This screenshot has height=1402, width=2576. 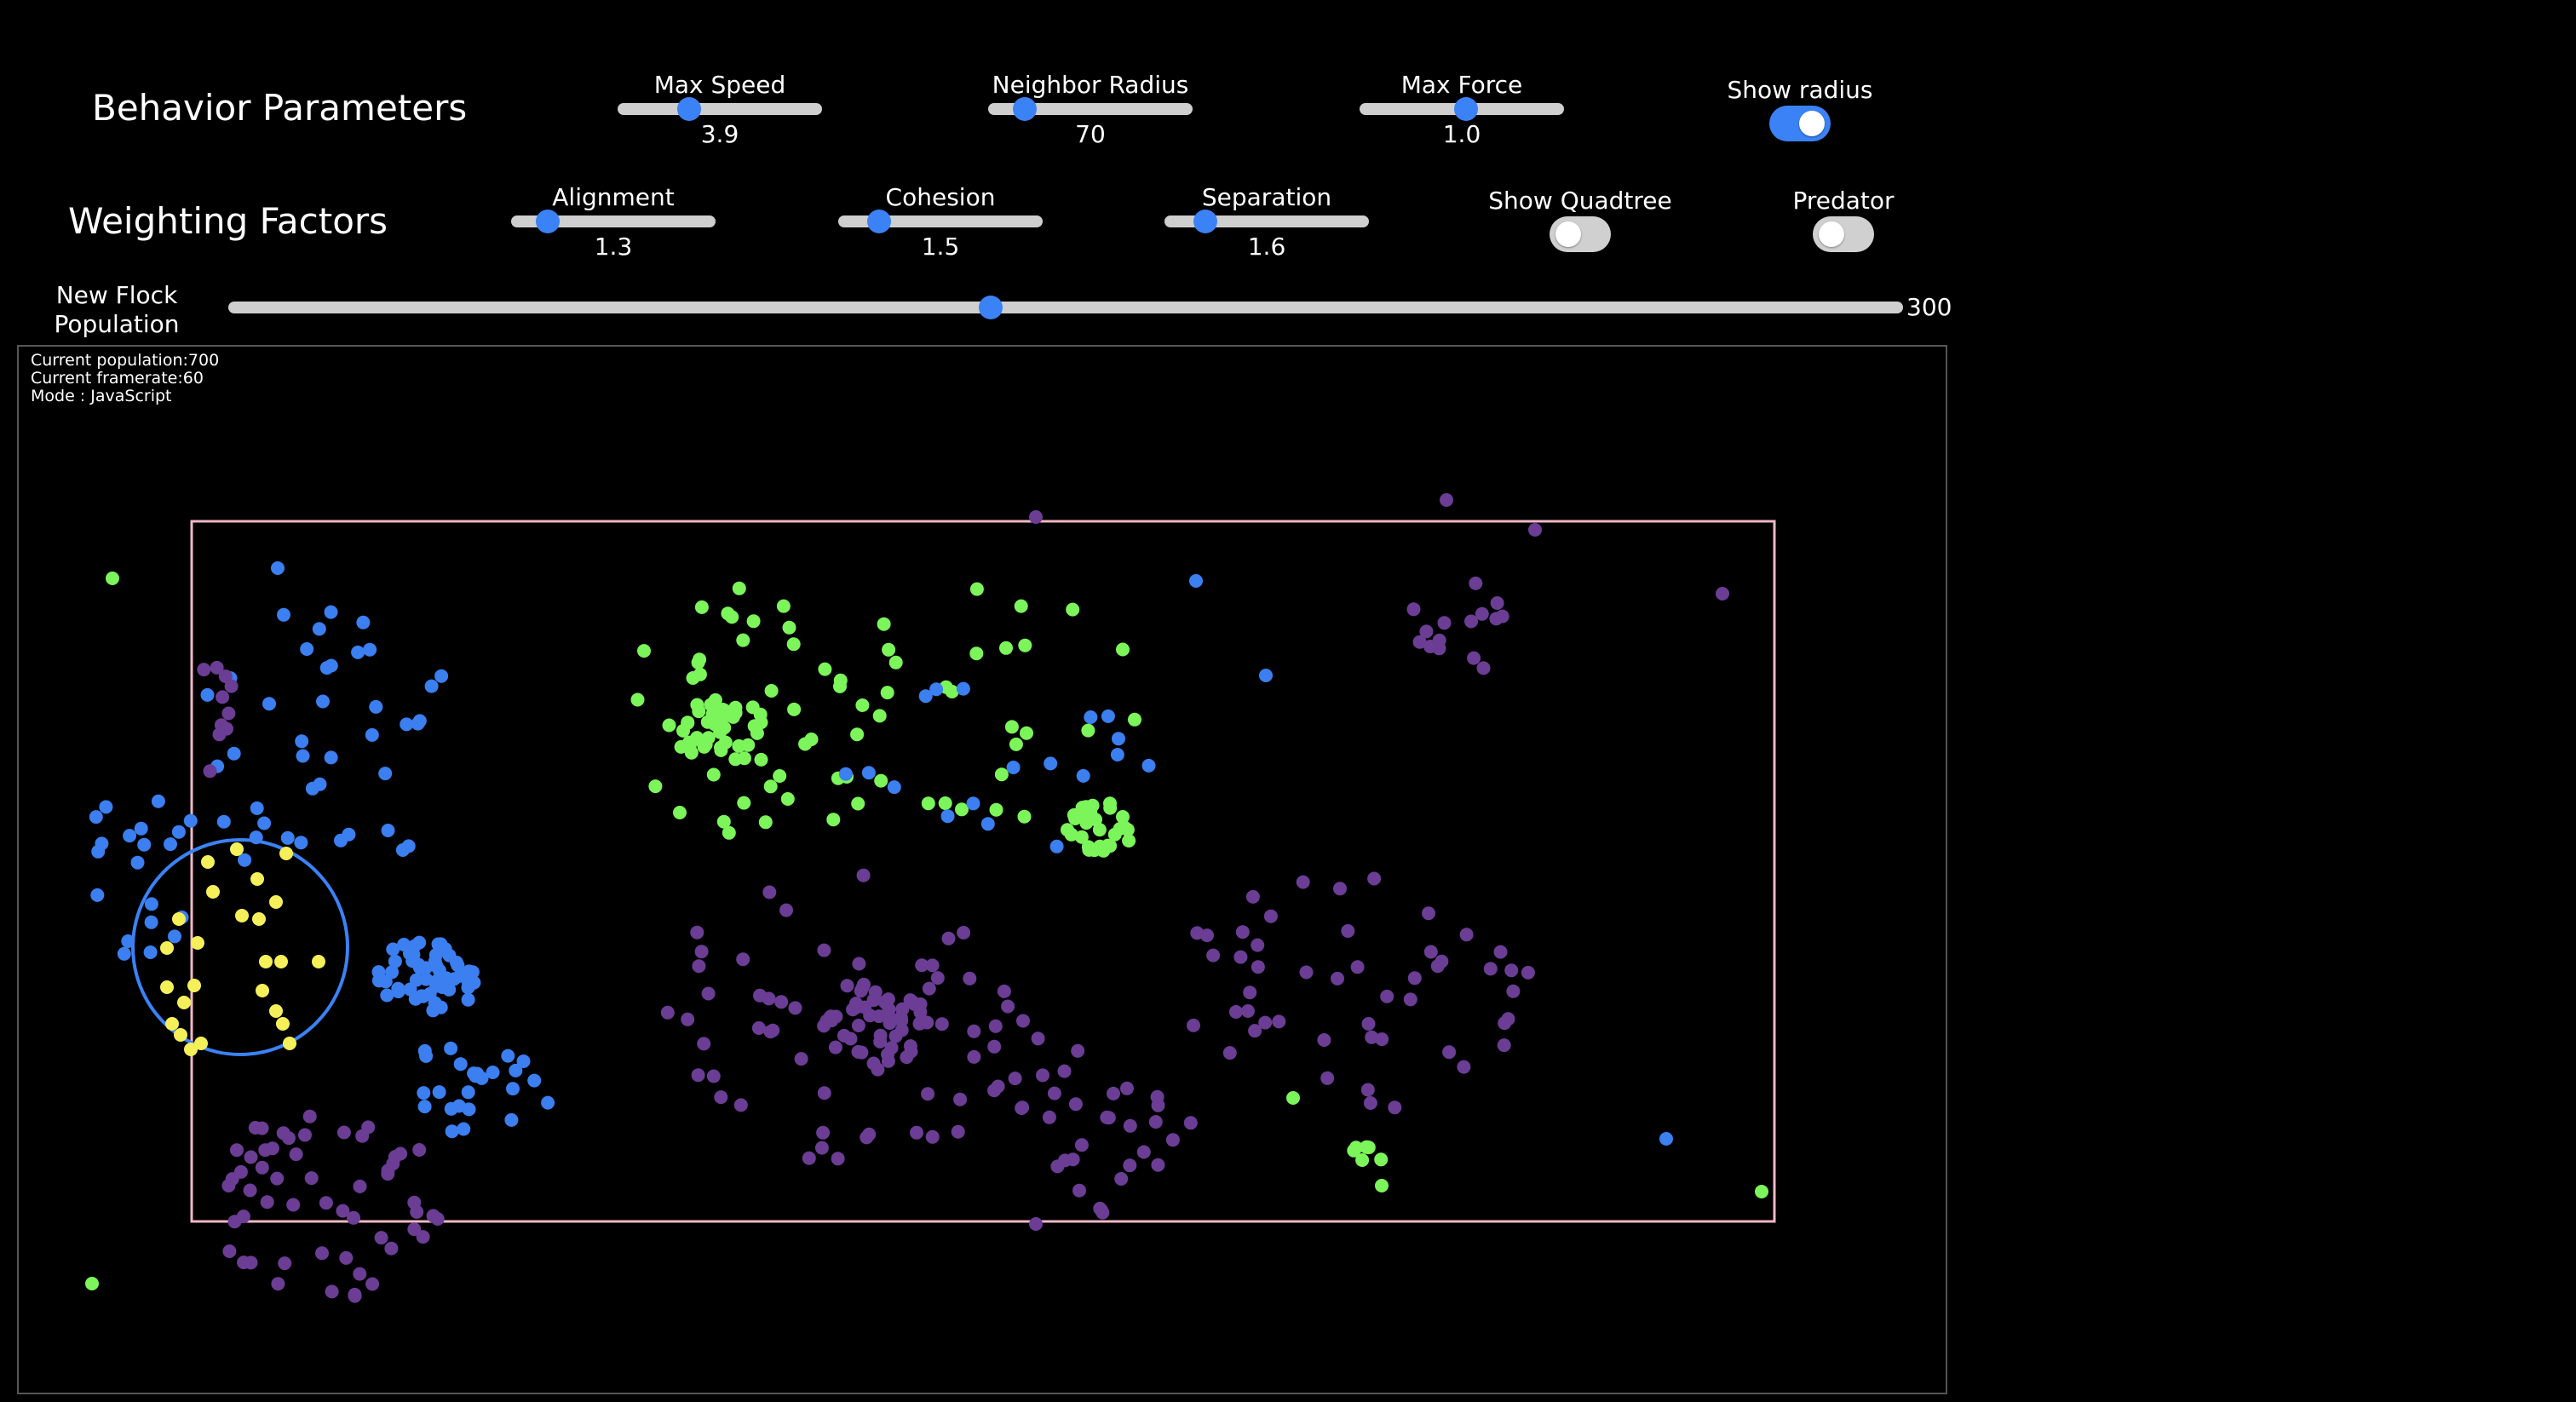 What do you see at coordinates (117, 324) in the screenshot?
I see `new-flock-population-label-line2: Population` at bounding box center [117, 324].